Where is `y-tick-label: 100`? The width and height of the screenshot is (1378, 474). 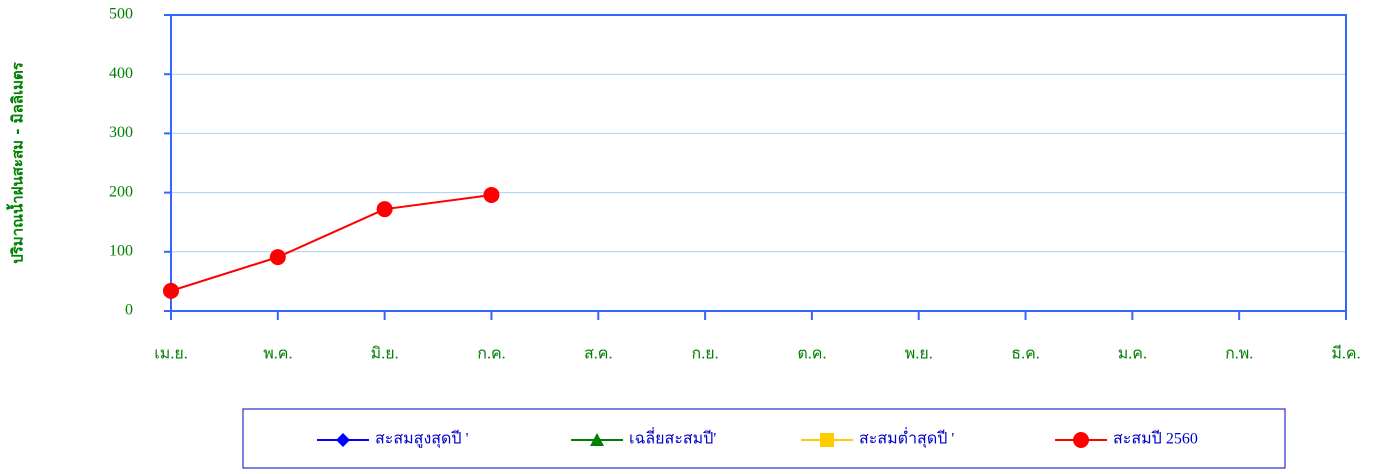
y-tick-label: 100 is located at coordinates (121, 250).